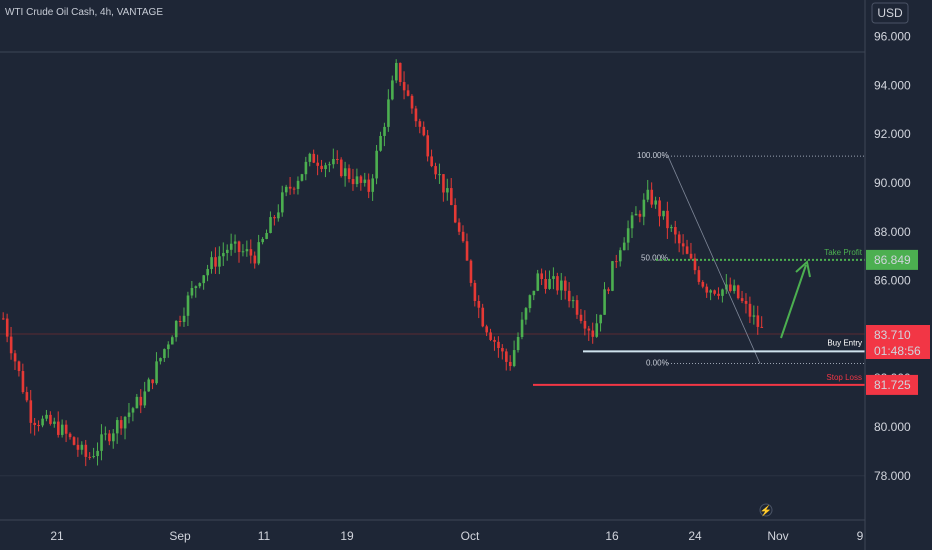 This screenshot has height=550, width=932. I want to click on y-tick-label: 86.000, so click(892, 281).